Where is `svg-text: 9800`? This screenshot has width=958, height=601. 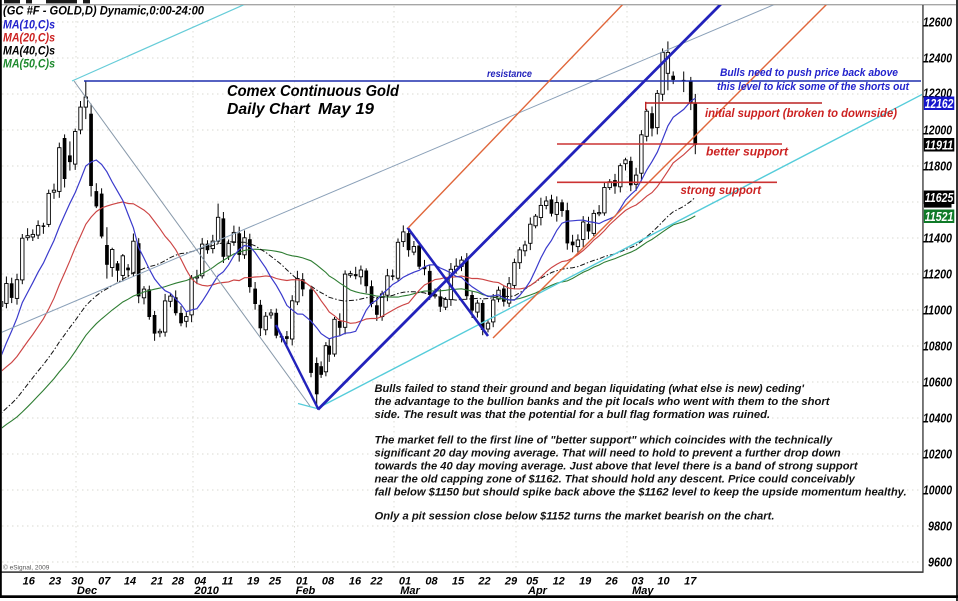 svg-text: 9800 is located at coordinates (940, 526).